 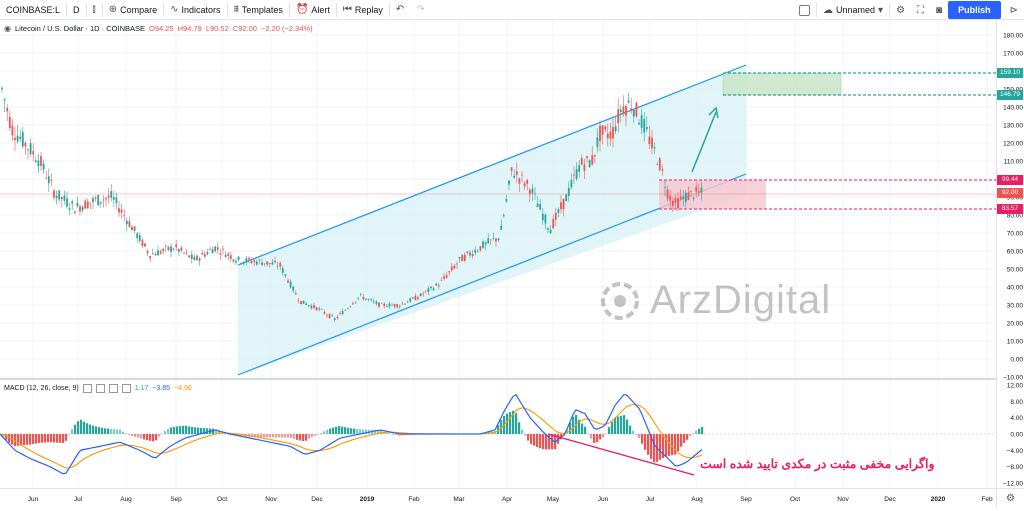 What do you see at coordinates (621, 454) in the screenshot?
I see `divergence-line` at bounding box center [621, 454].